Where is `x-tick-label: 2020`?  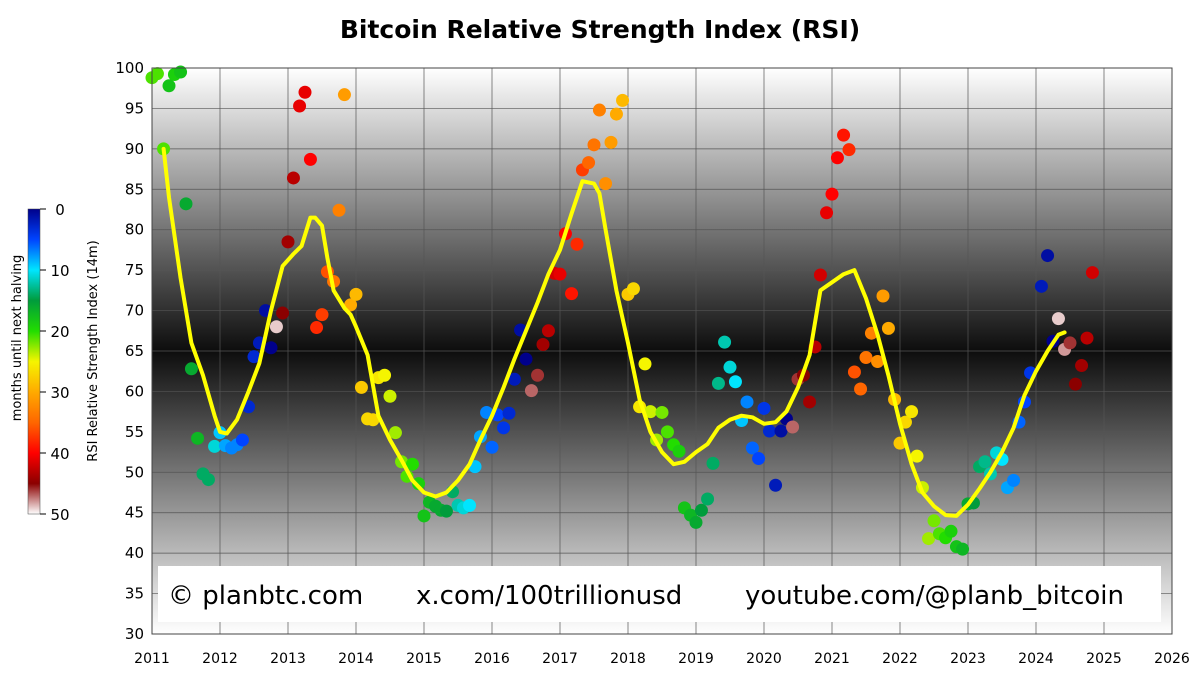
x-tick-label: 2020 is located at coordinates (764, 659).